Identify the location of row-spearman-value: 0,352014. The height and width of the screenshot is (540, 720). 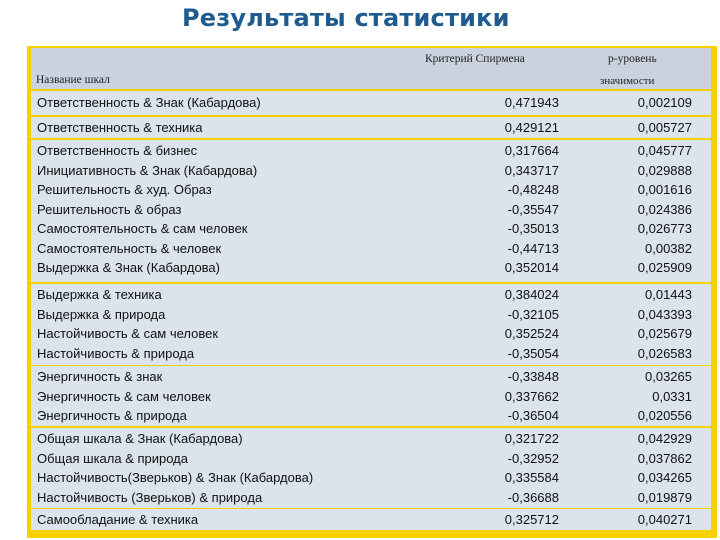
(531, 267).